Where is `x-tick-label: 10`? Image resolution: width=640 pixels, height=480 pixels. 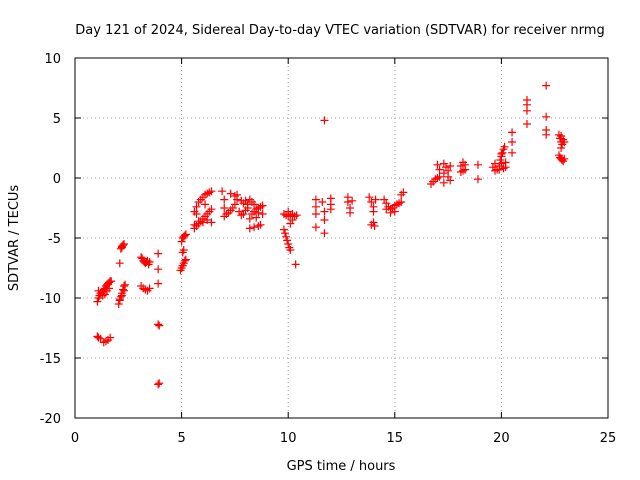
x-tick-label: 10 is located at coordinates (288, 438).